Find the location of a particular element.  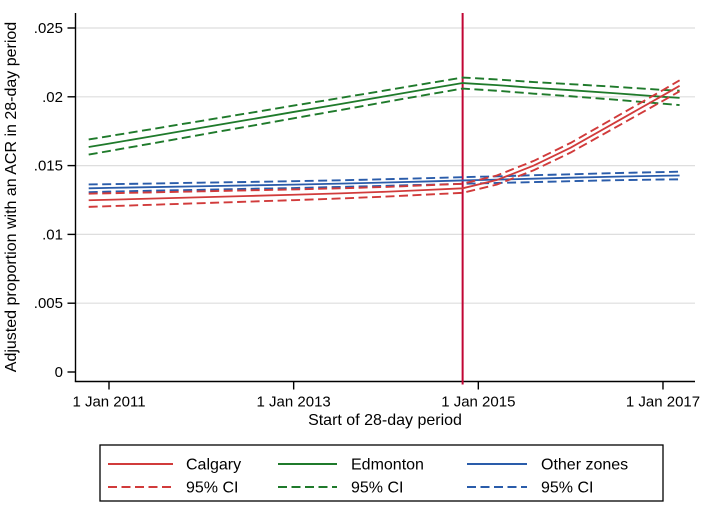

legend-box is located at coordinates (381, 473).